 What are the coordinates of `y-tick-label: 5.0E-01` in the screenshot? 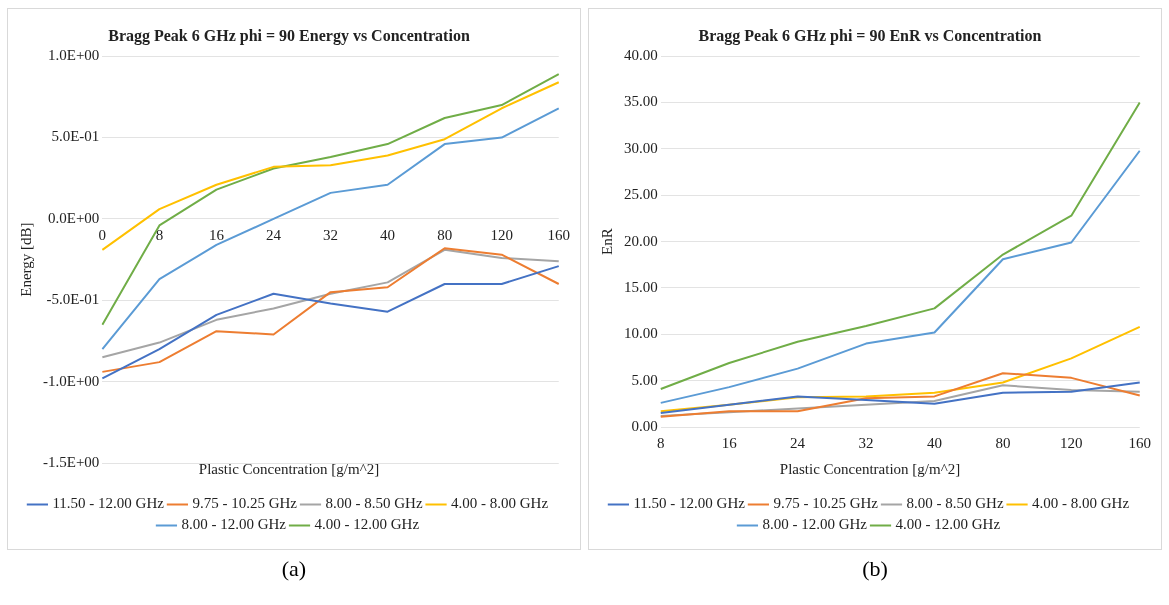 It's located at (75, 136).